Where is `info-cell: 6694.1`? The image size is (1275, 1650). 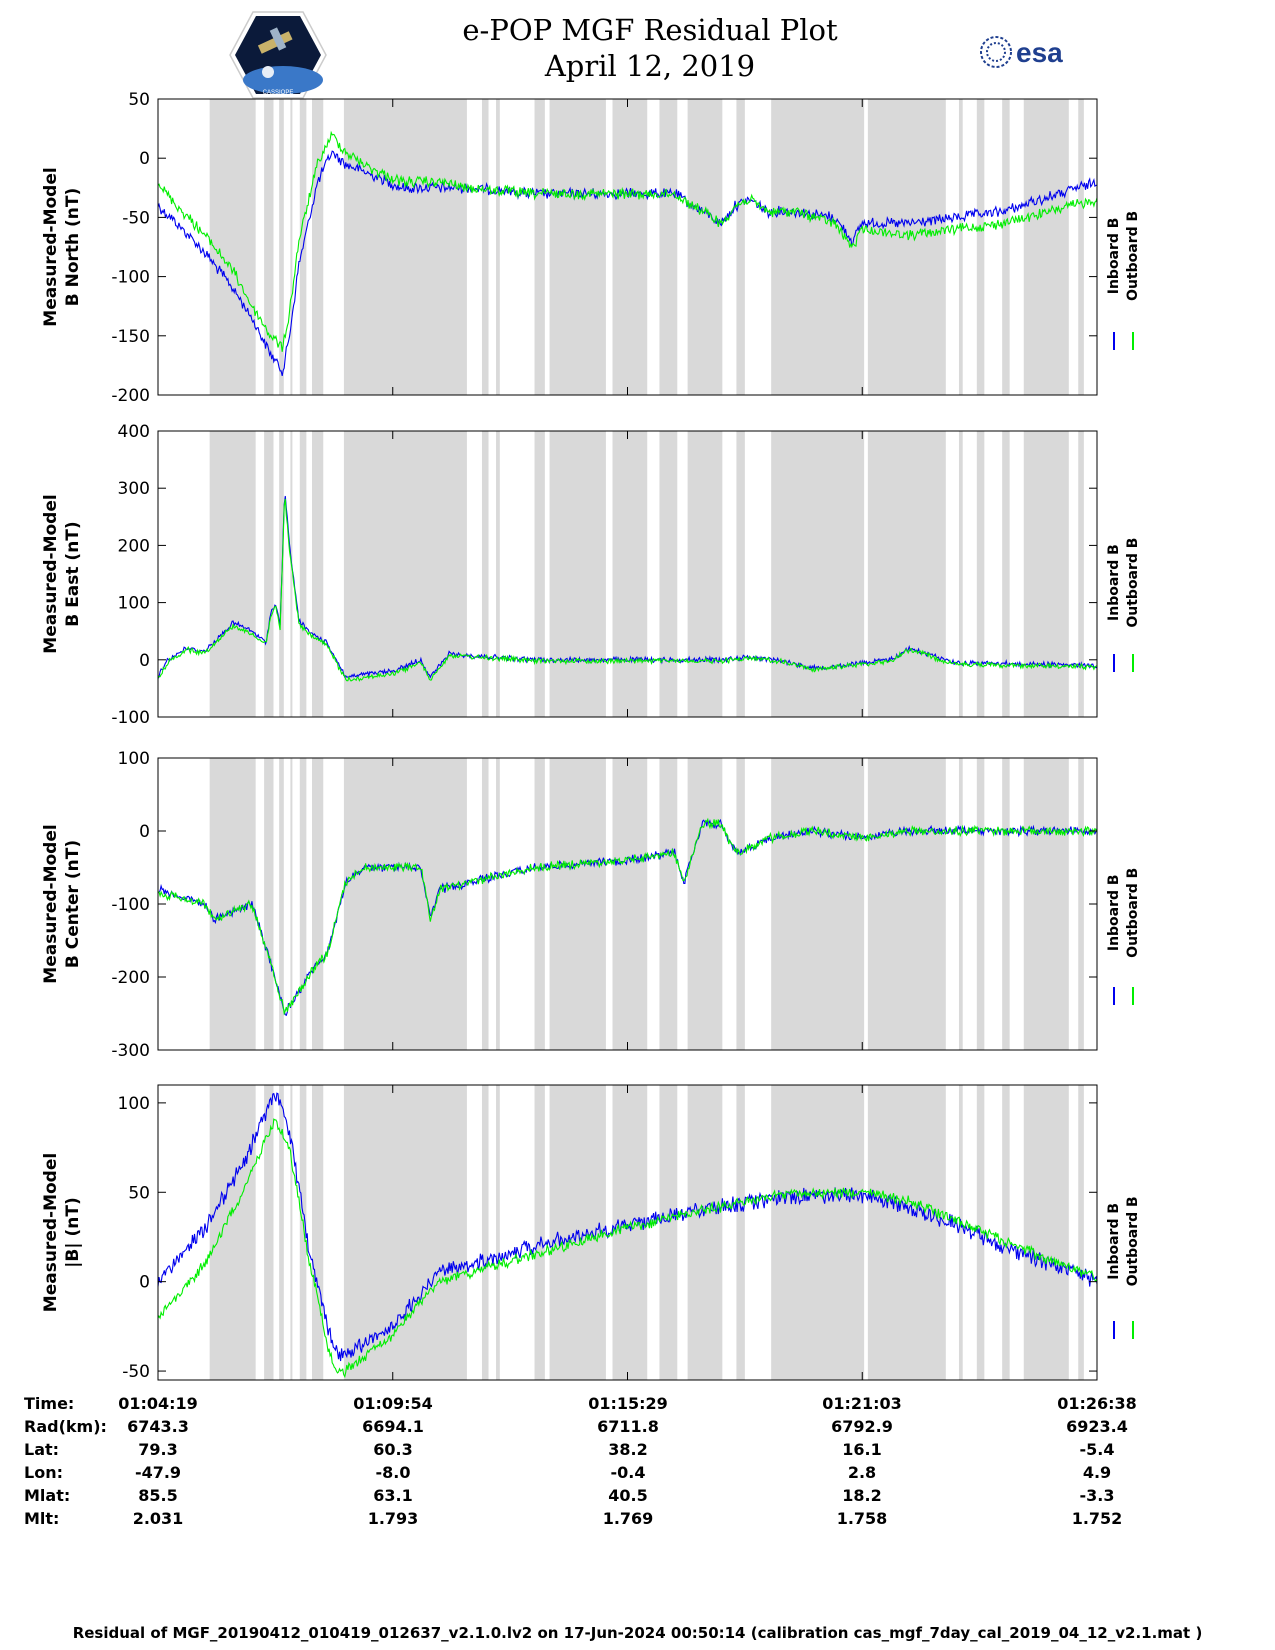
info-cell: 6694.1 is located at coordinates (393, 1426).